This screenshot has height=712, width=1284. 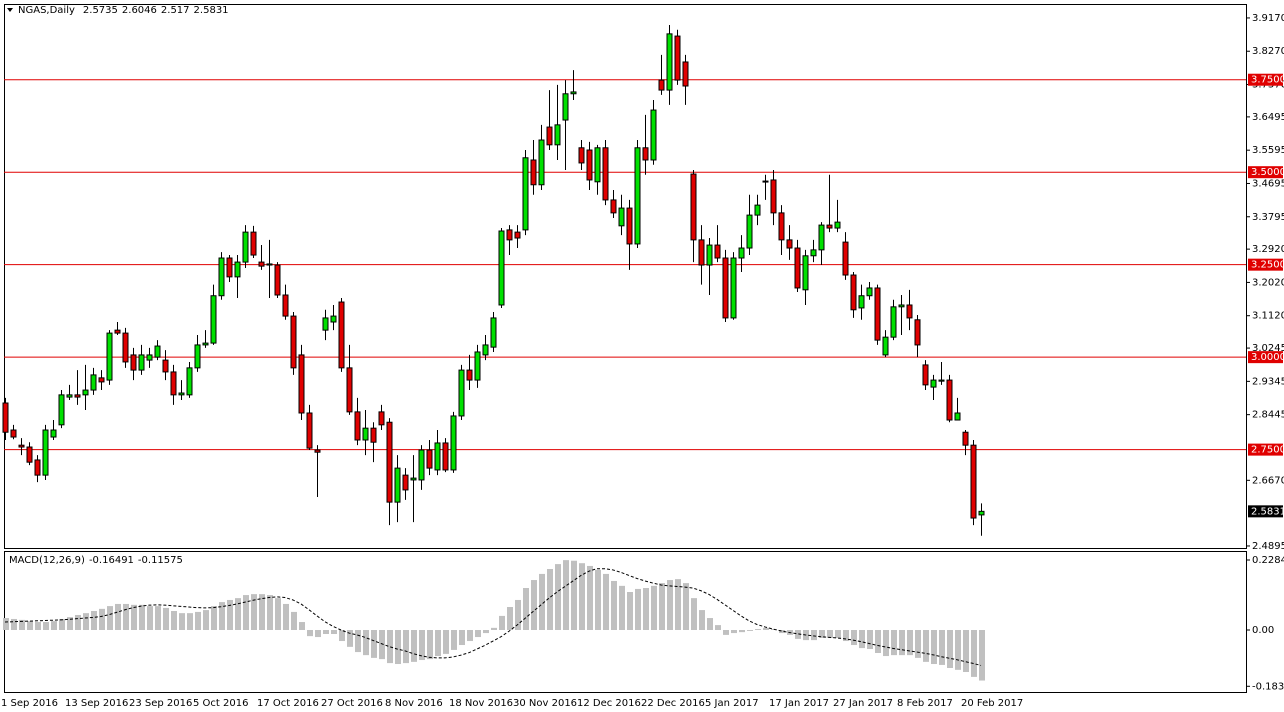 I want to click on x-tick-label: 8 Feb 2017, so click(x=925, y=703).